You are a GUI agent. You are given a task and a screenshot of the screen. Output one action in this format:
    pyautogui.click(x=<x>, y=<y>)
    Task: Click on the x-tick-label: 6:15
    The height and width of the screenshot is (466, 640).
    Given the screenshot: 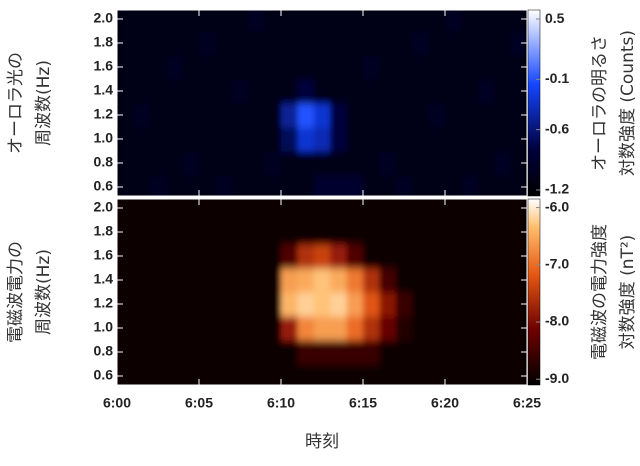 What is the action you would take?
    pyautogui.click(x=363, y=403)
    